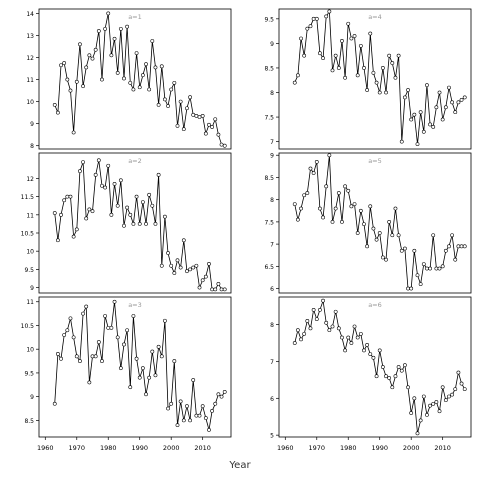 The width and height of the screenshot is (480, 480). Describe the element at coordinates (368, 79) in the screenshot. I see `panel-2: 7 7.5 8 8.5 9 9.5 a=4` at that location.